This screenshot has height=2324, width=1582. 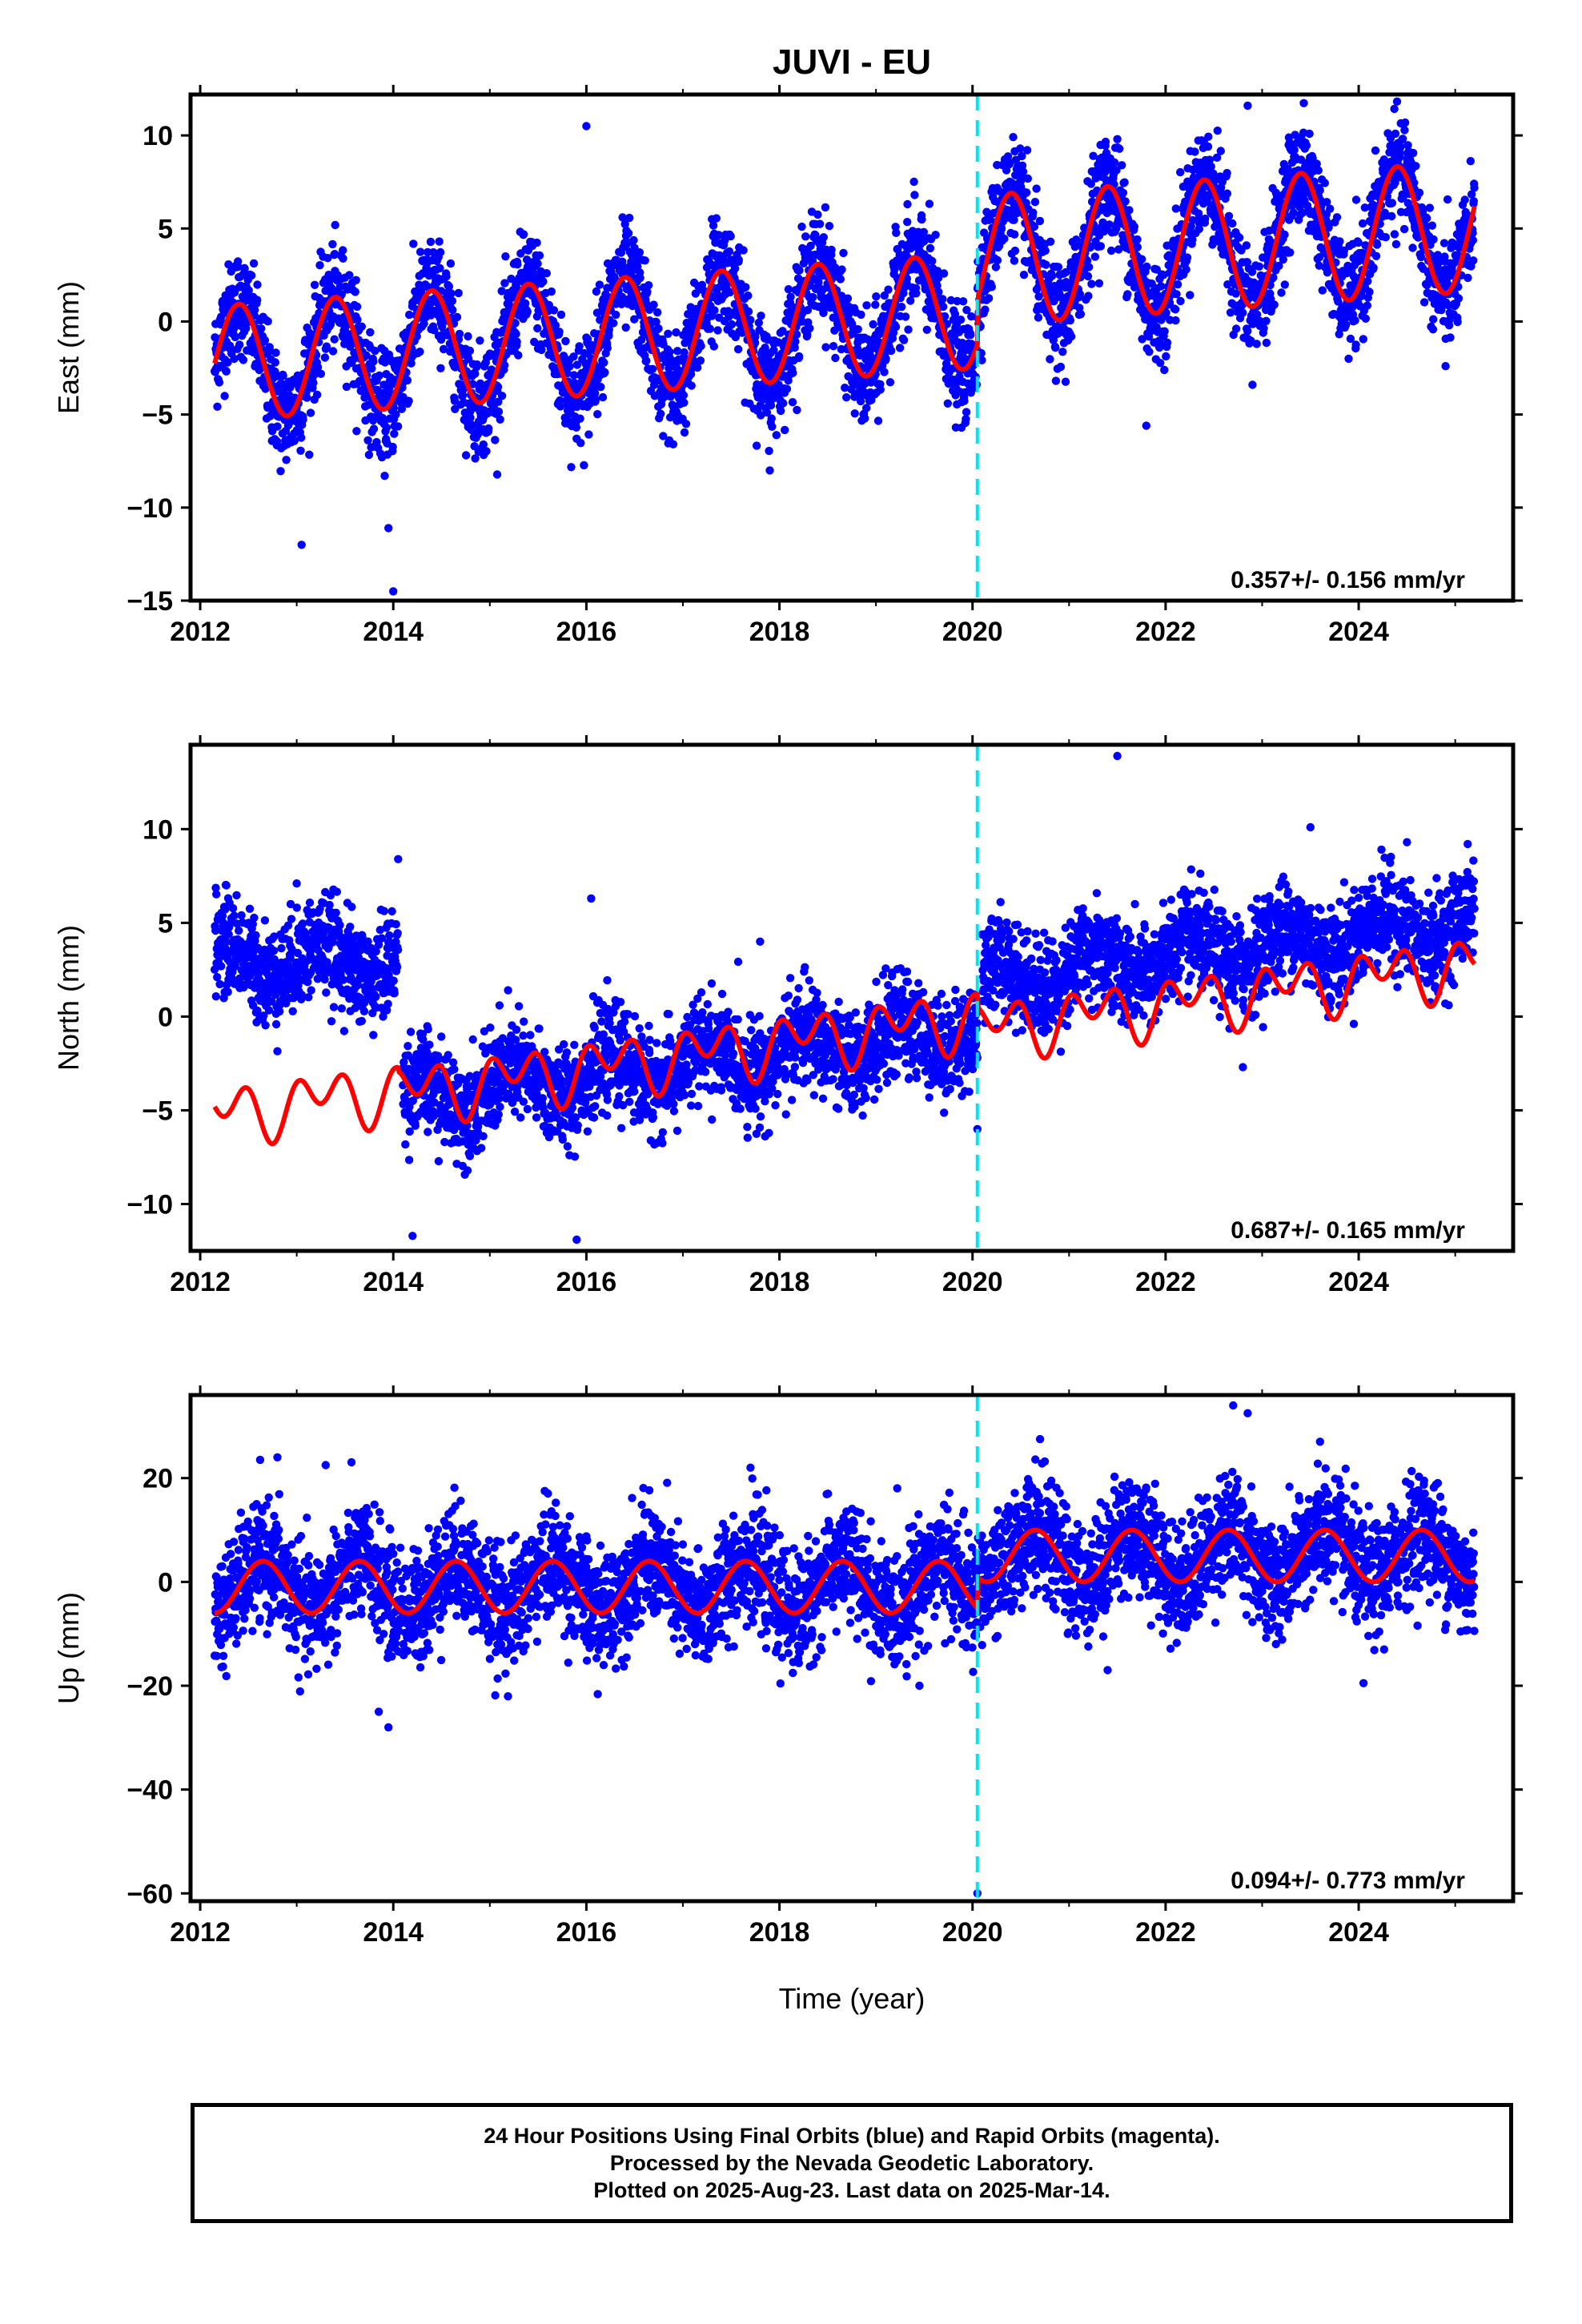 What do you see at coordinates (1358, 632) in the screenshot?
I see `east-x-tick-label: 2024` at bounding box center [1358, 632].